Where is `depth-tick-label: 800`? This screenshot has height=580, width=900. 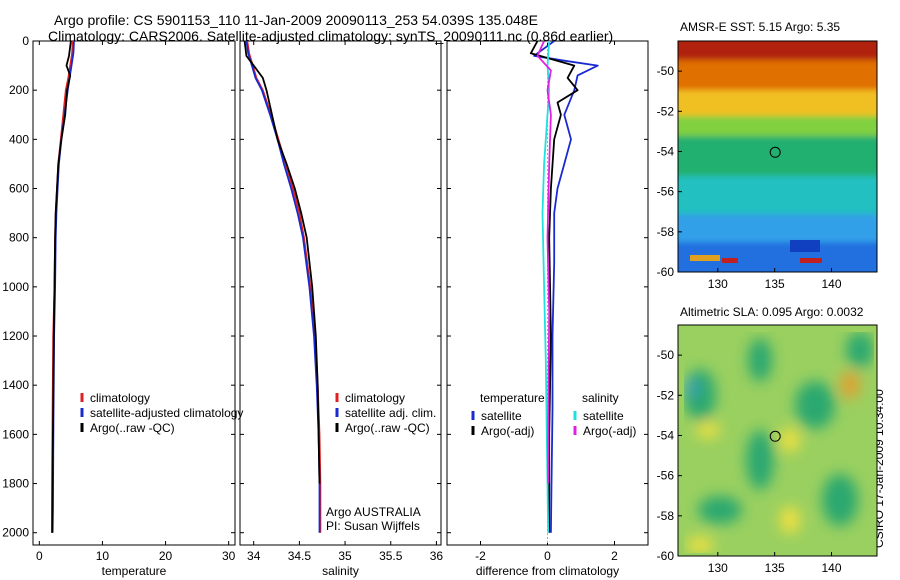
depth-tick-label: 800 is located at coordinates (19, 238).